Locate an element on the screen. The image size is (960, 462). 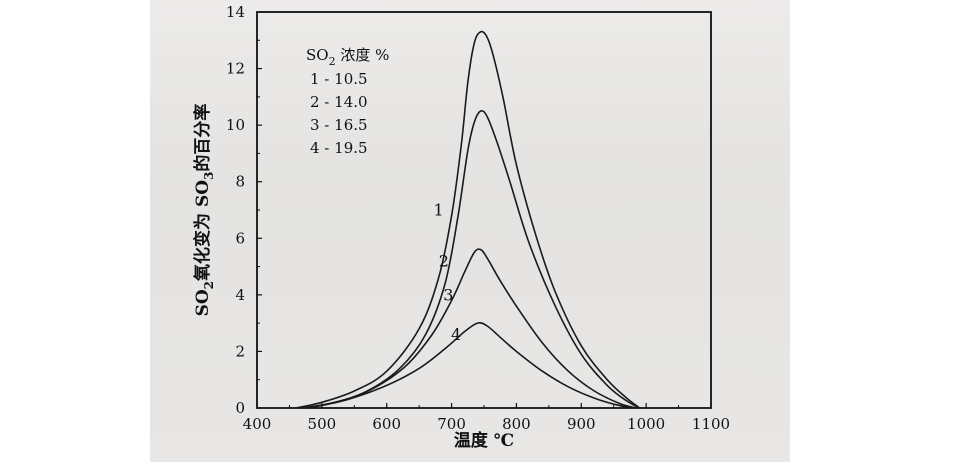
x-tick-label: 800 is located at coordinates (516, 424).